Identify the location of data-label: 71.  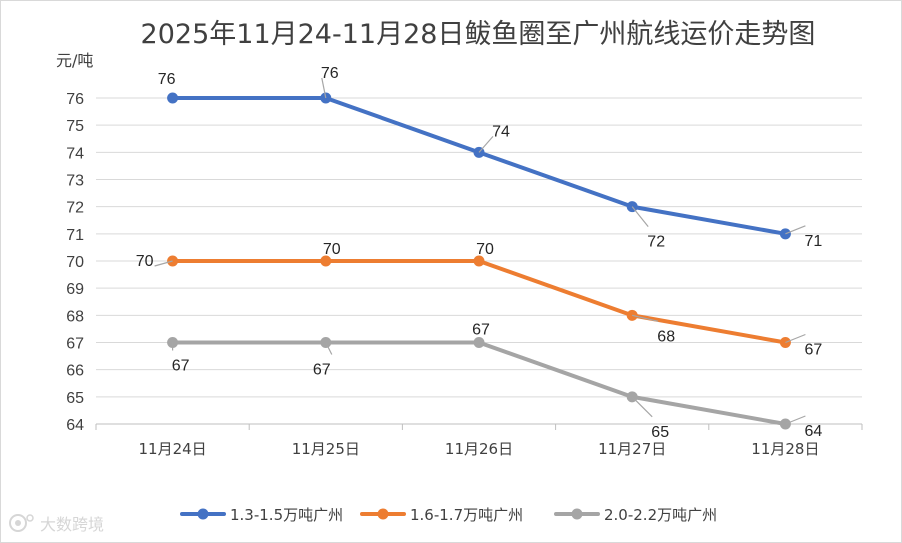
(814, 241).